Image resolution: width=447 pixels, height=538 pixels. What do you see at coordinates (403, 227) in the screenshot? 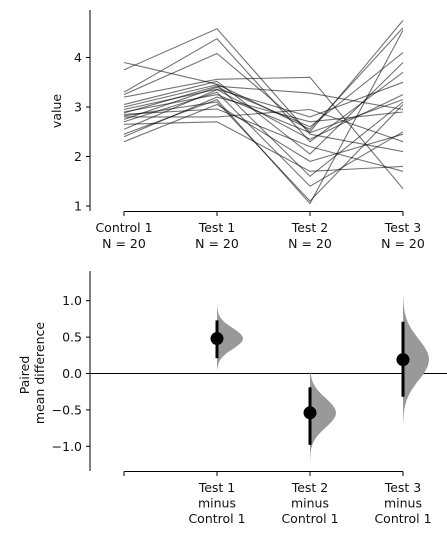
I see `x-tick-label-group: Test 3` at bounding box center [403, 227].